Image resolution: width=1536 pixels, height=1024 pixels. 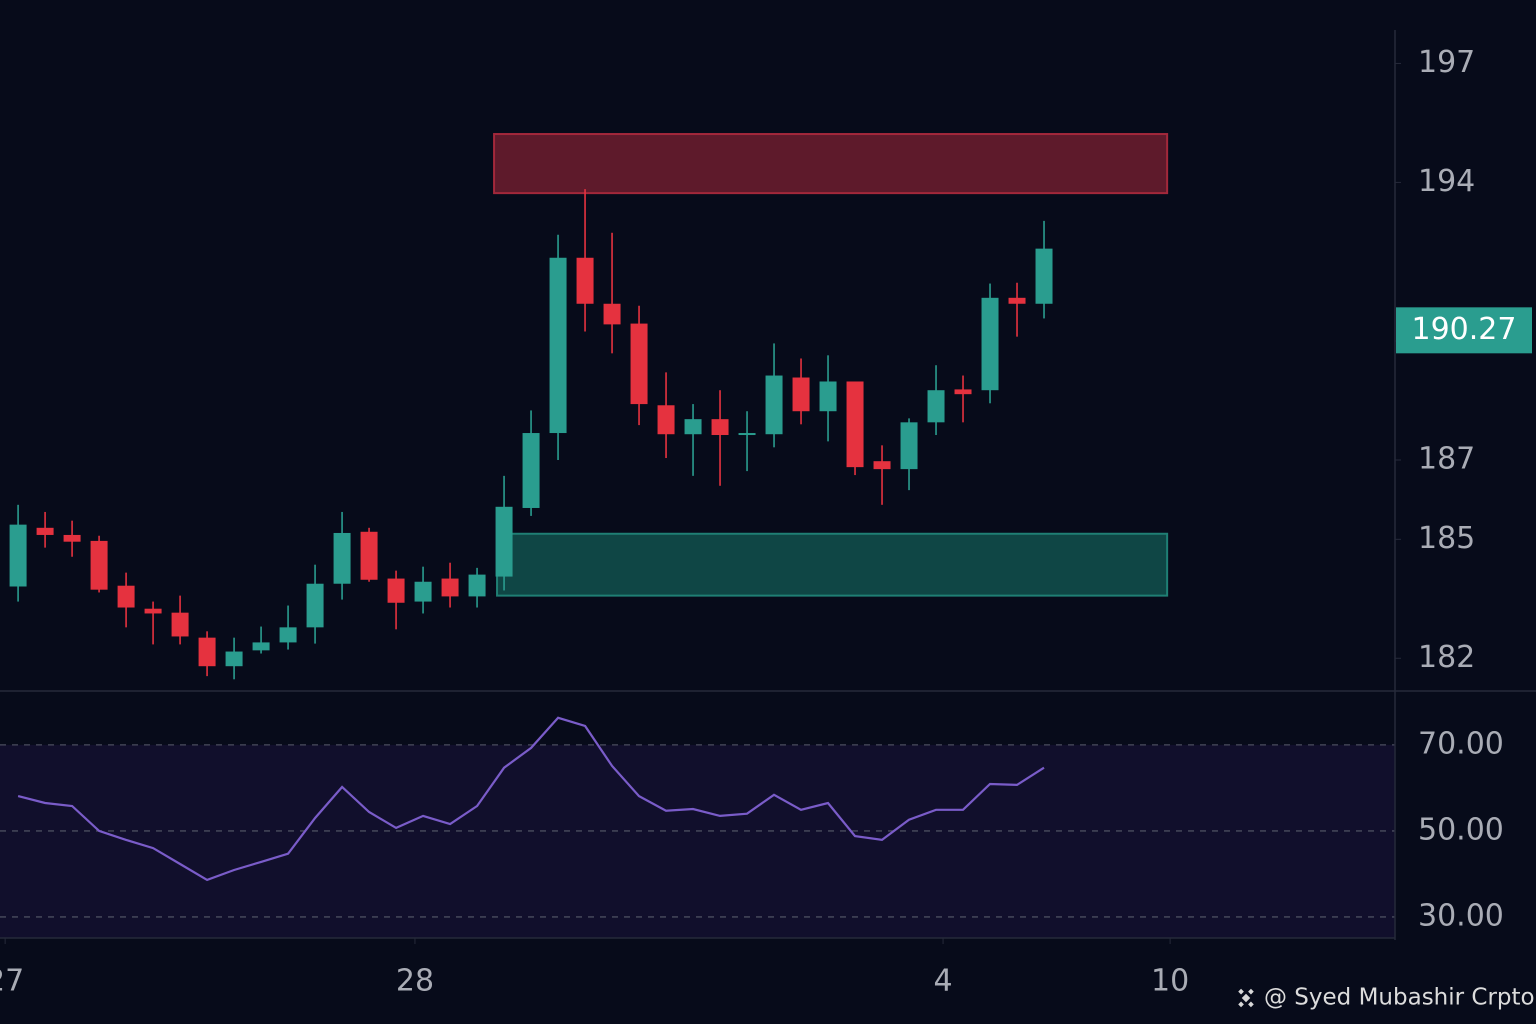 What do you see at coordinates (1461, 743) in the screenshot?
I see `y-tick-label: 70.00` at bounding box center [1461, 743].